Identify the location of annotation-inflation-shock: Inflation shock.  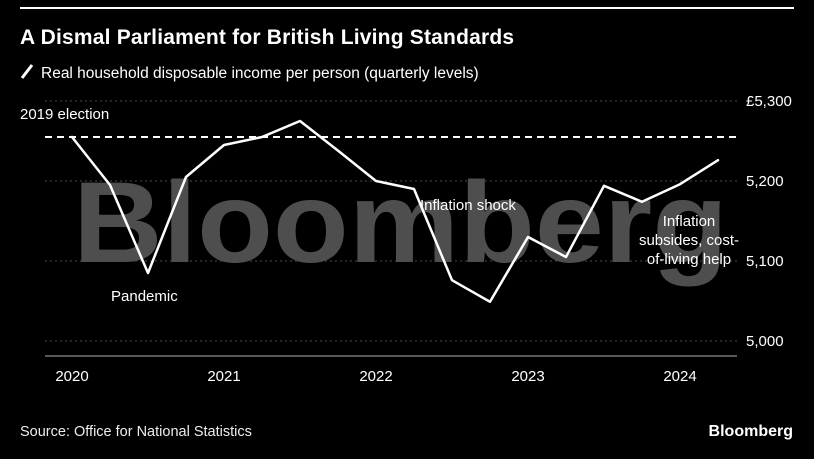
(468, 205).